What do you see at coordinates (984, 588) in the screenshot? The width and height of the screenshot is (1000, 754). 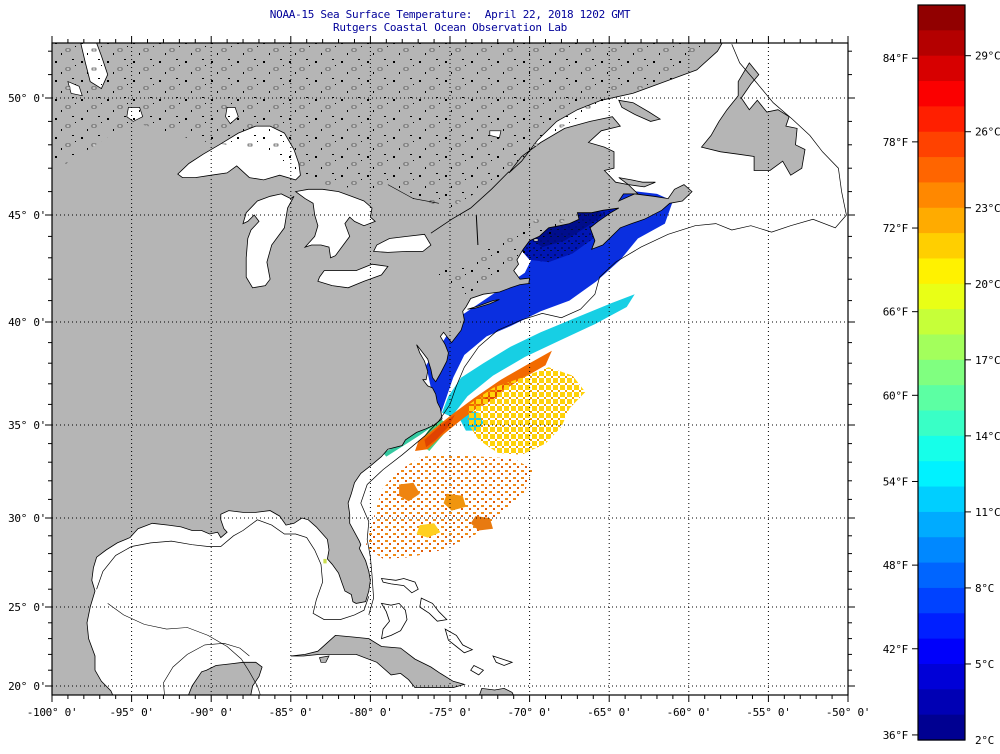 I see `colorbar-c-label: 8°C` at bounding box center [984, 588].